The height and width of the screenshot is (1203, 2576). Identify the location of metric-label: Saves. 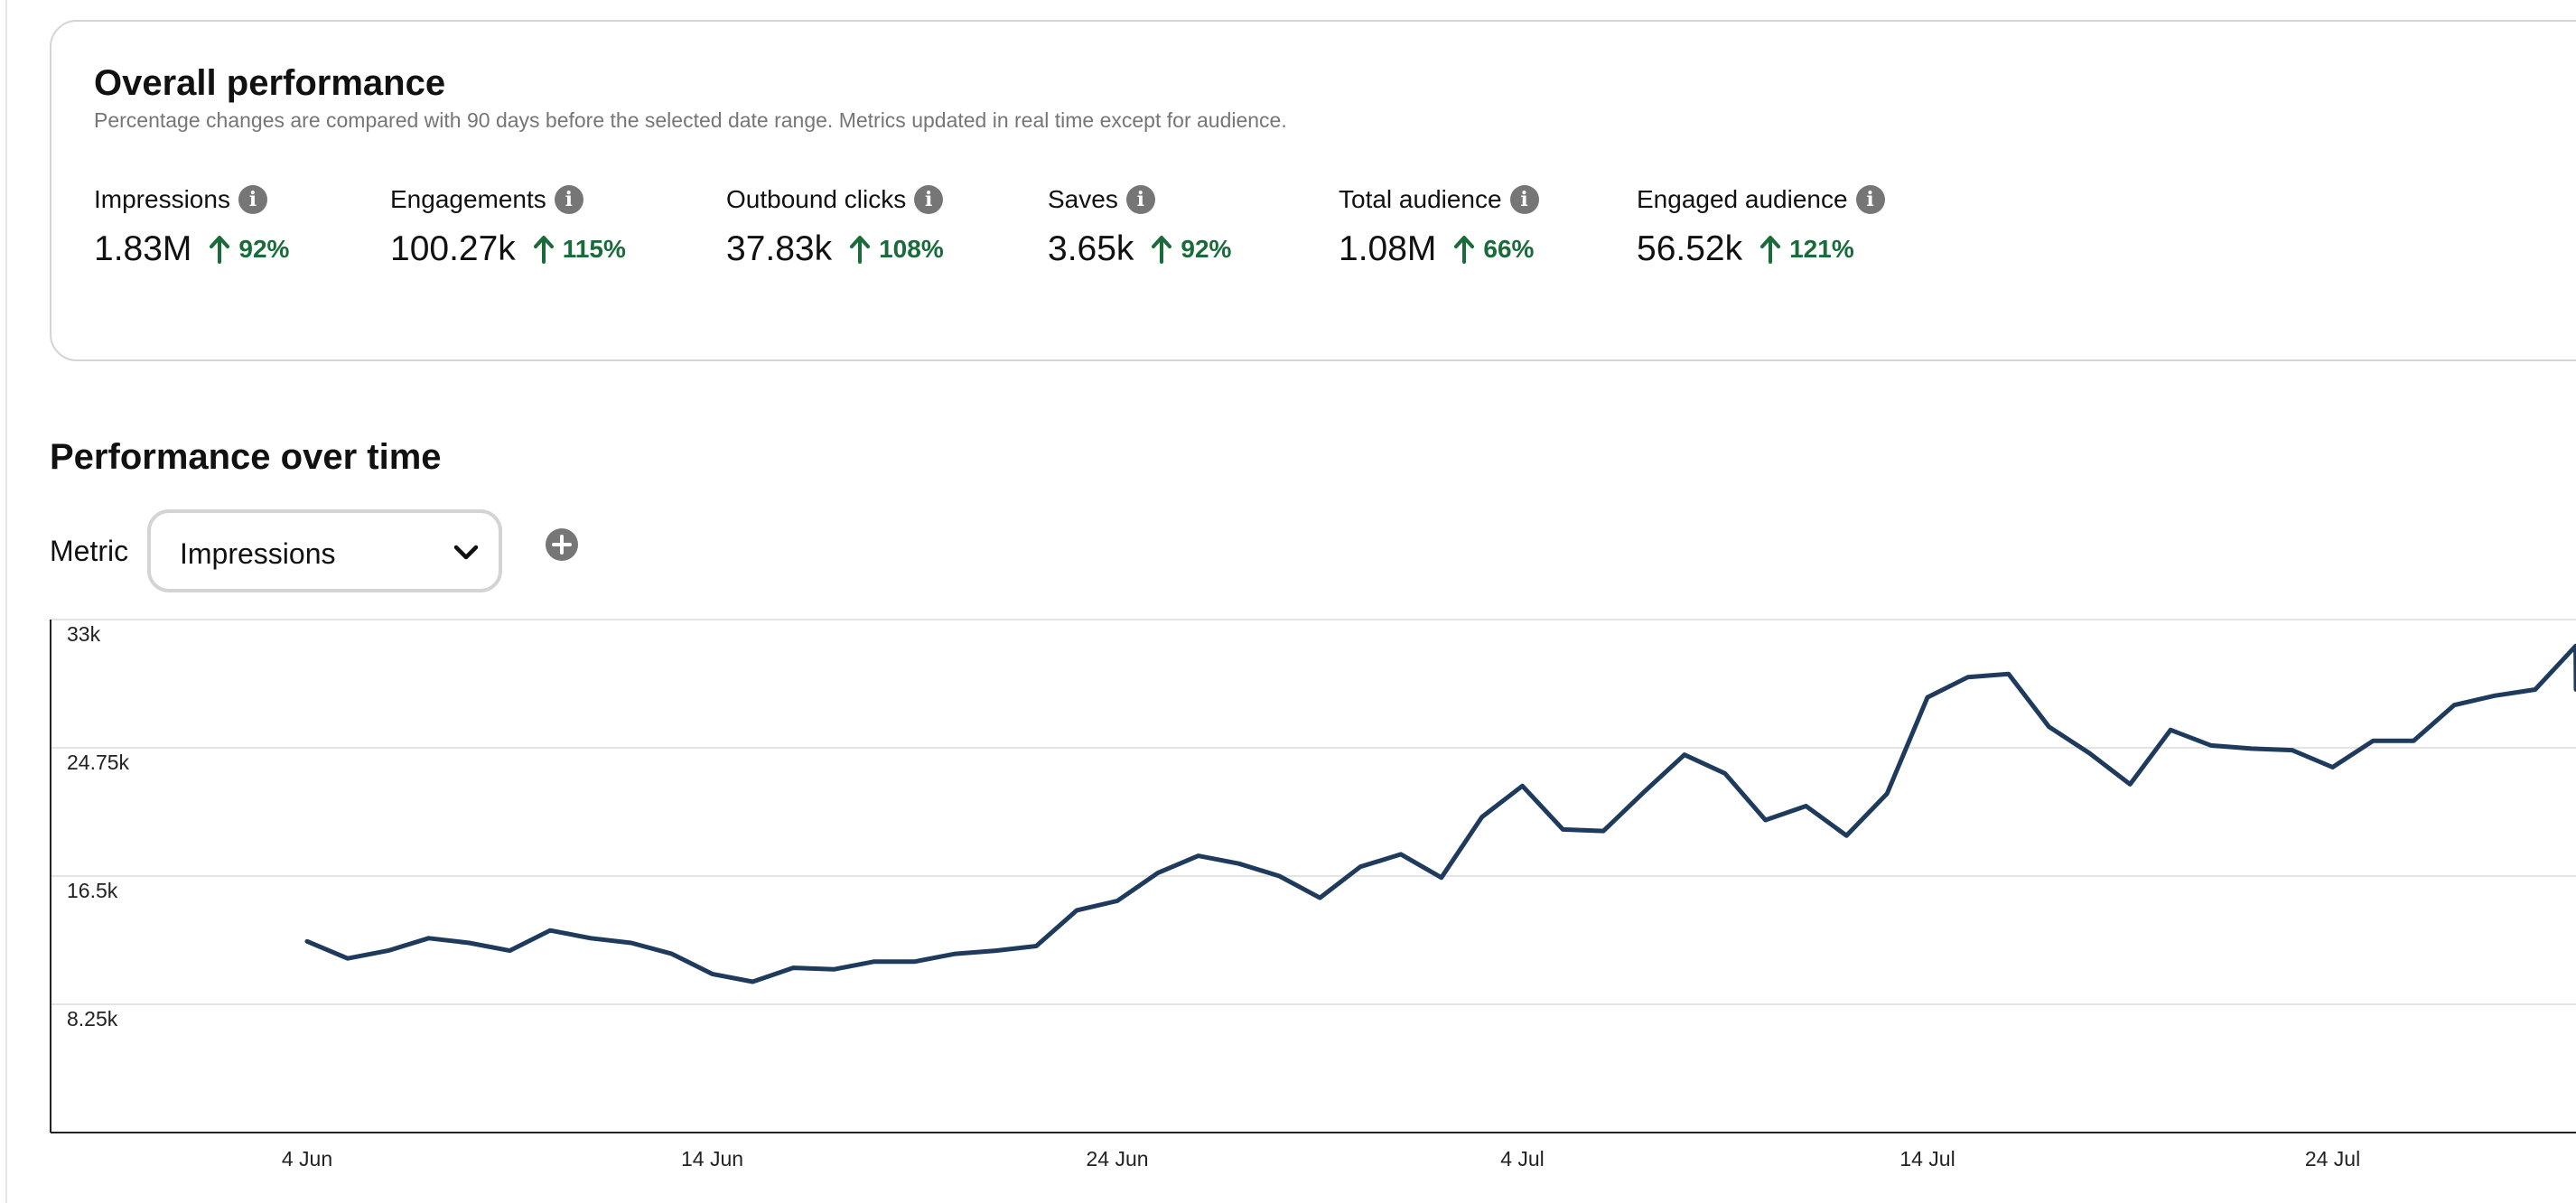
(1083, 199).